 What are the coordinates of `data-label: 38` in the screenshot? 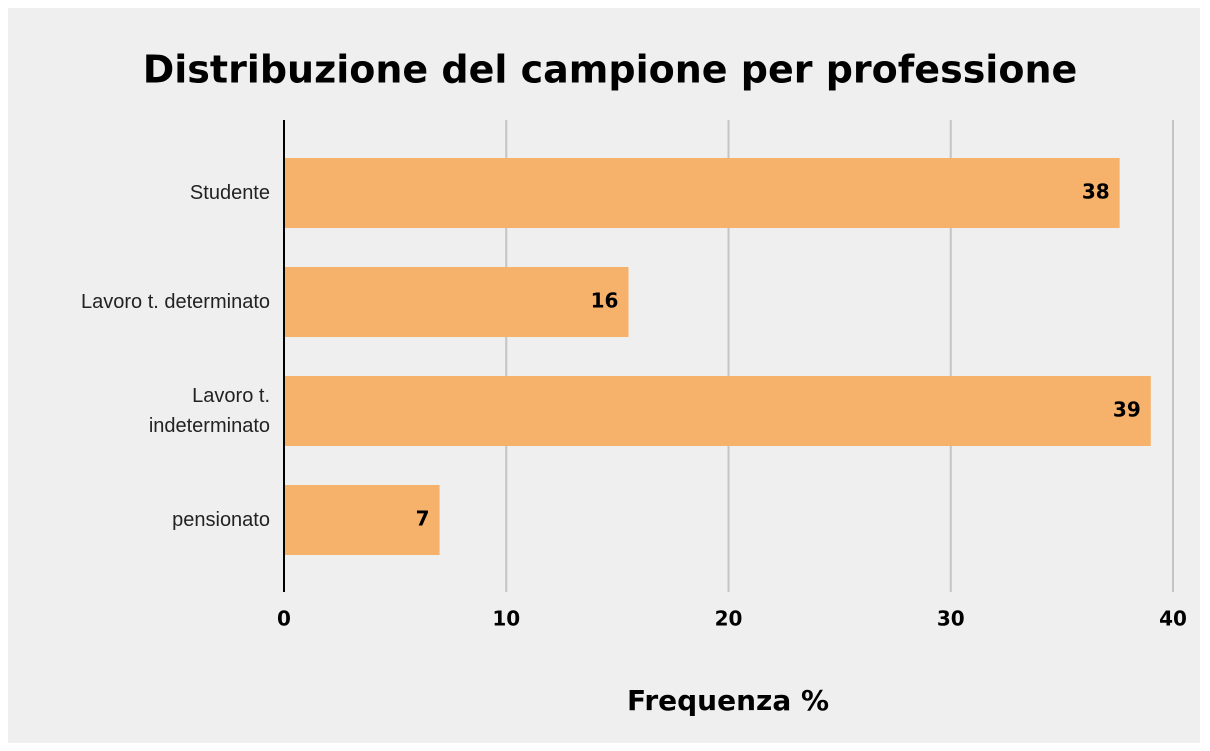 It's located at (1096, 192).